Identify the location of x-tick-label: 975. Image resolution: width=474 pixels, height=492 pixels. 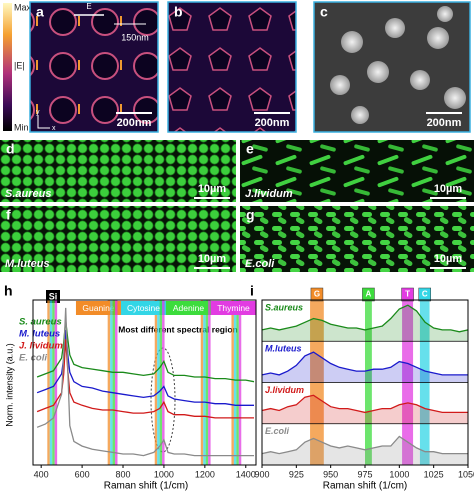
(364, 474).